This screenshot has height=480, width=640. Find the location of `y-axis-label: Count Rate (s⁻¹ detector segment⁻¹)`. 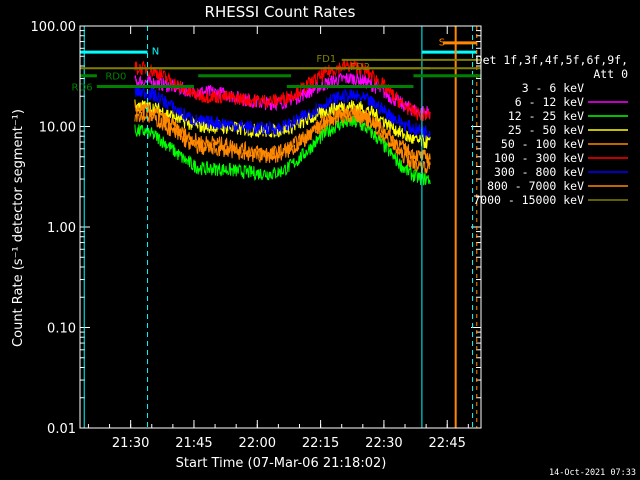

y-axis-label: Count Rate (s⁻¹ detector segment⁻¹) is located at coordinates (18, 228).